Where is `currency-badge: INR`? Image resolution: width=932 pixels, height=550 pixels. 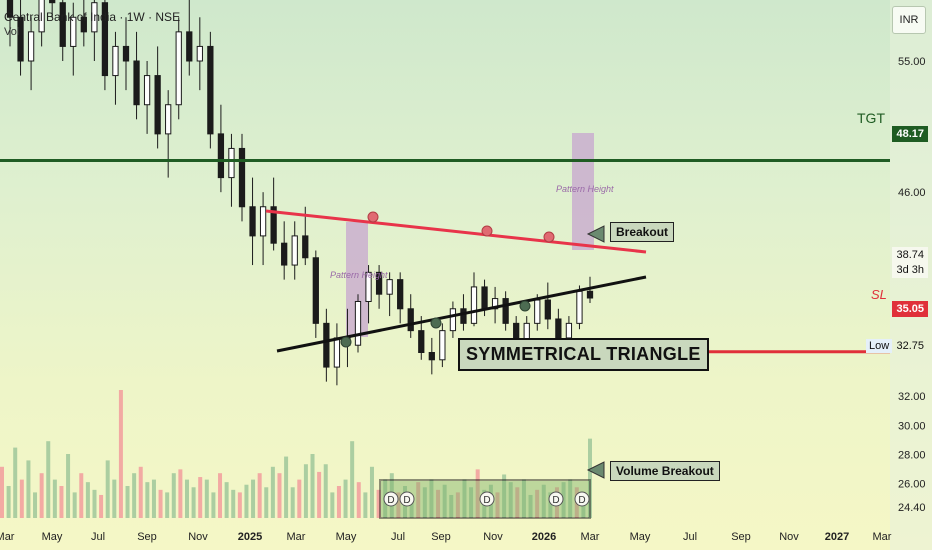
currency-badge: INR is located at coordinates (909, 20).